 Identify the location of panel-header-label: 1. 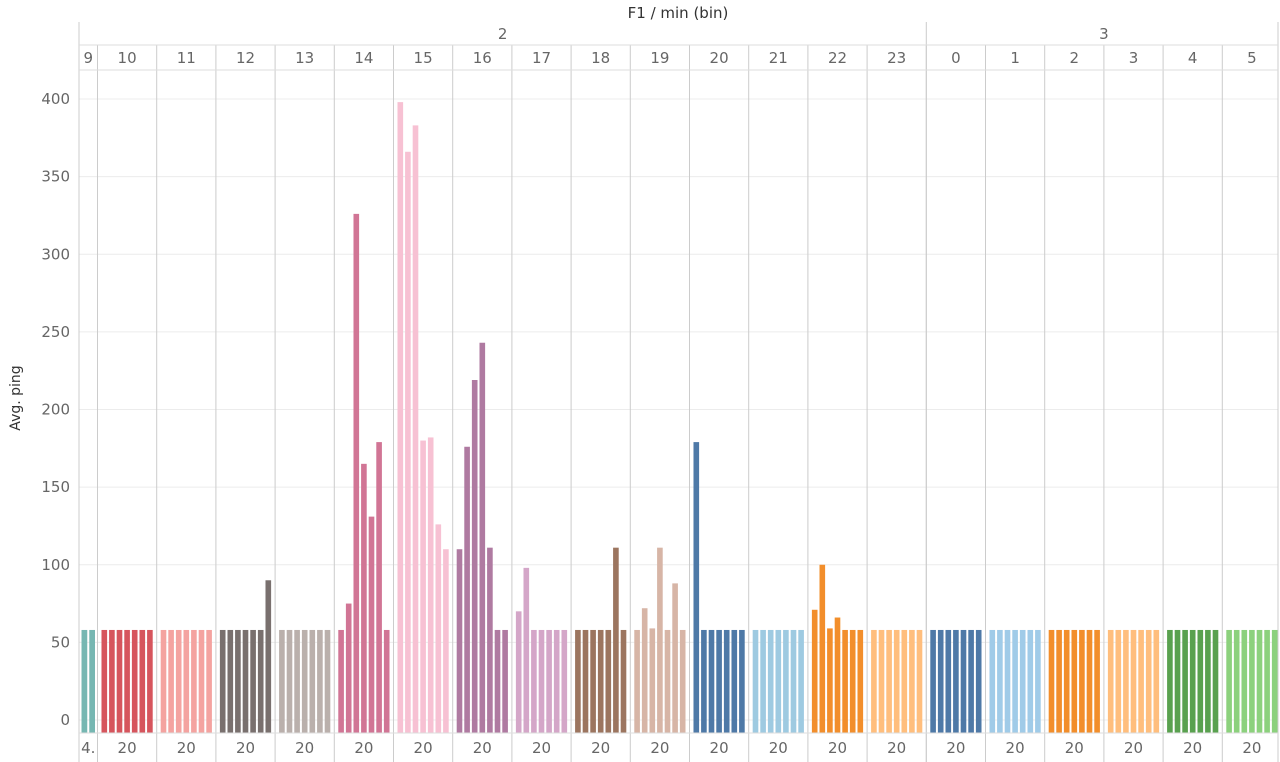
(1015, 58).